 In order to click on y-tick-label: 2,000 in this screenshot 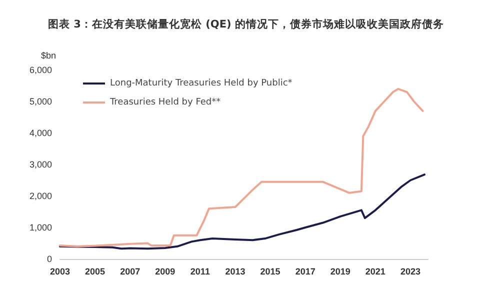, I will do `click(40, 196)`.